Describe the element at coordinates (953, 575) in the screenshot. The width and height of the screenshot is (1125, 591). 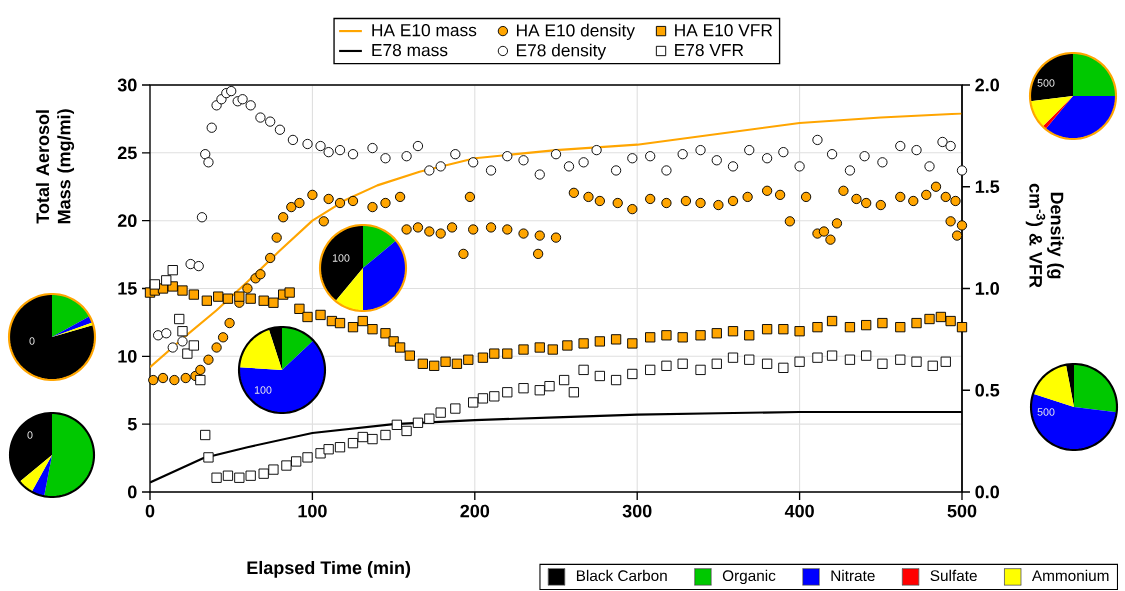
I see `legend-label: Sulfate` at that location.